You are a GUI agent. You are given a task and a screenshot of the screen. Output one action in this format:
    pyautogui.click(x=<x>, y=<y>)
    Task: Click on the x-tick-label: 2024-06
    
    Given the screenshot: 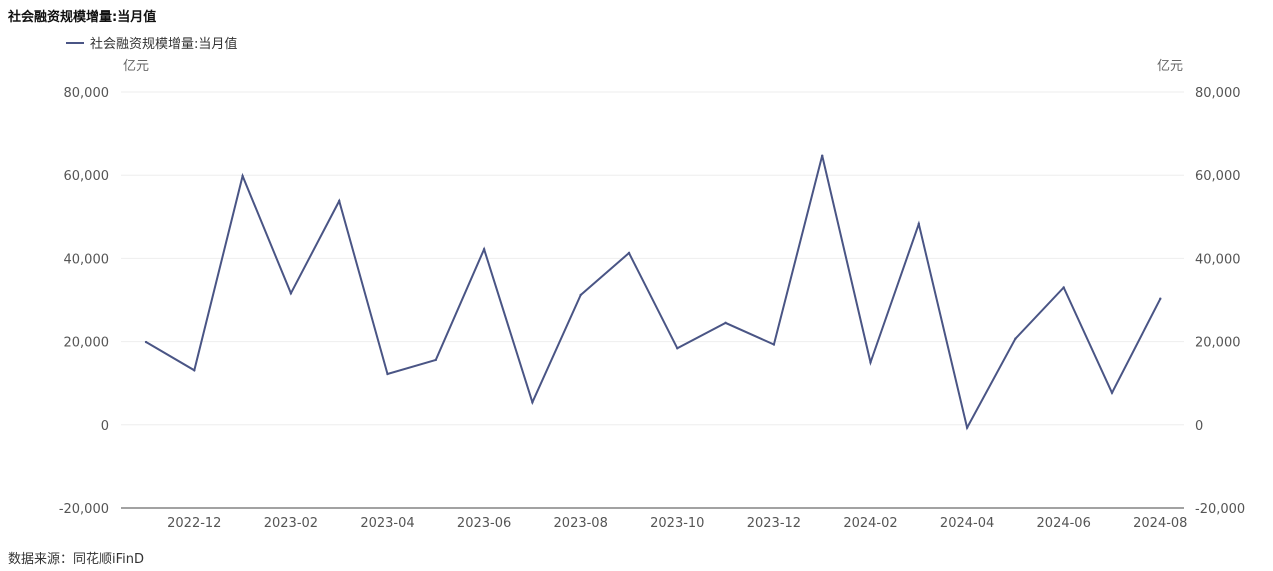 What is the action you would take?
    pyautogui.click(x=1064, y=523)
    